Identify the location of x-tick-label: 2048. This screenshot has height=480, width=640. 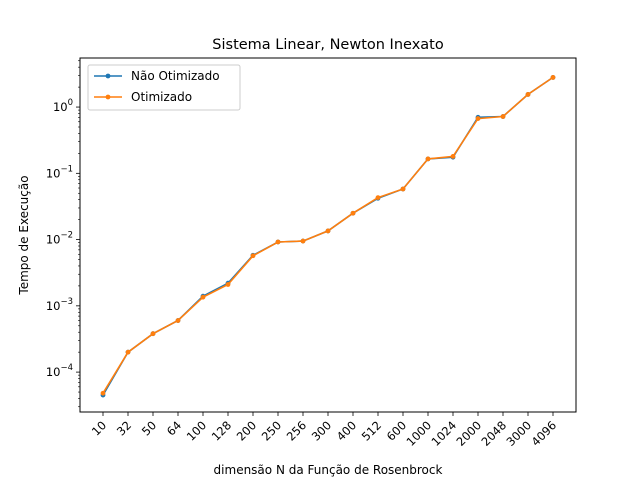
(494, 433).